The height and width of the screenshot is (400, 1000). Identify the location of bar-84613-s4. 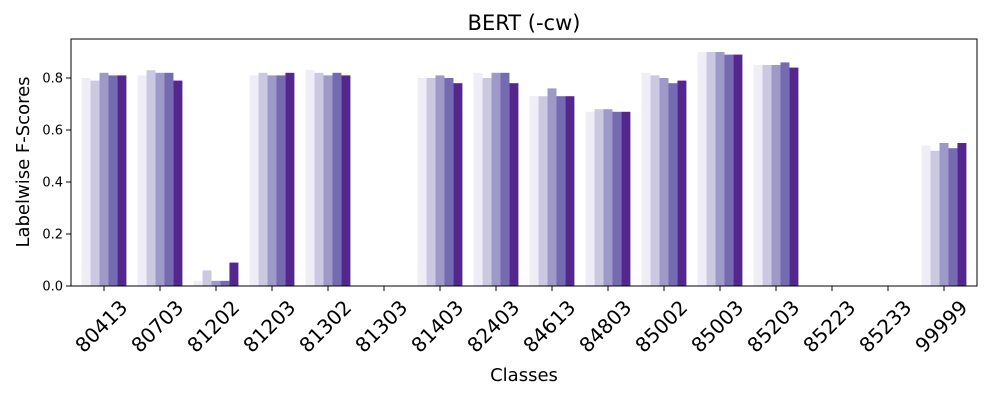
(561, 191).